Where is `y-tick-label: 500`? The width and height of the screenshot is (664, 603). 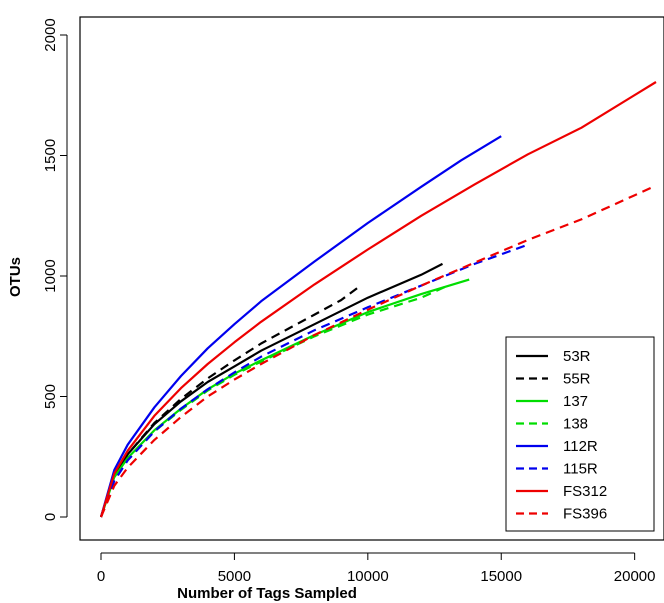
y-tick-label: 500 is located at coordinates (50, 396).